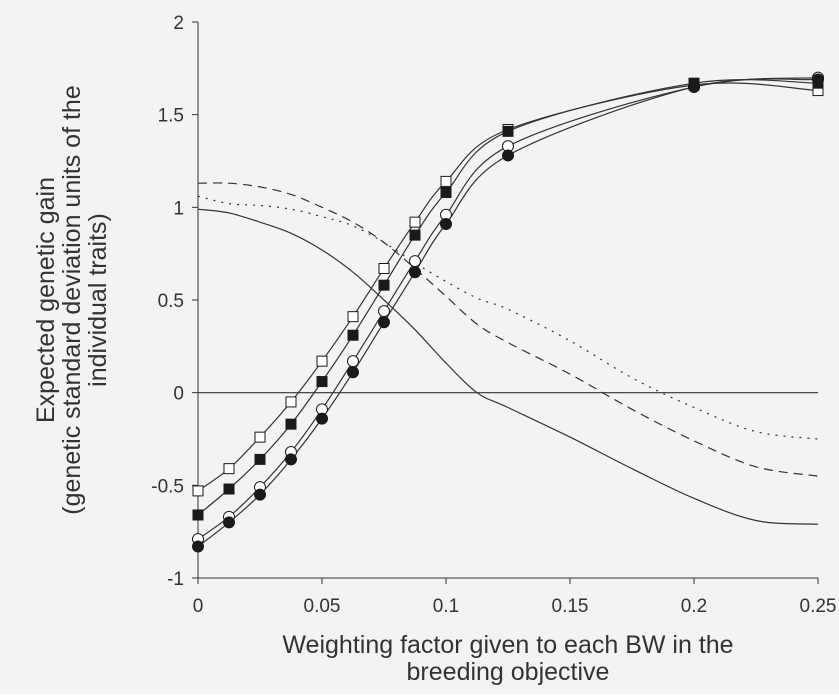 The image size is (839, 699). Describe the element at coordinates (171, 301) in the screenshot. I see `y-tick-label: 0.5` at that location.